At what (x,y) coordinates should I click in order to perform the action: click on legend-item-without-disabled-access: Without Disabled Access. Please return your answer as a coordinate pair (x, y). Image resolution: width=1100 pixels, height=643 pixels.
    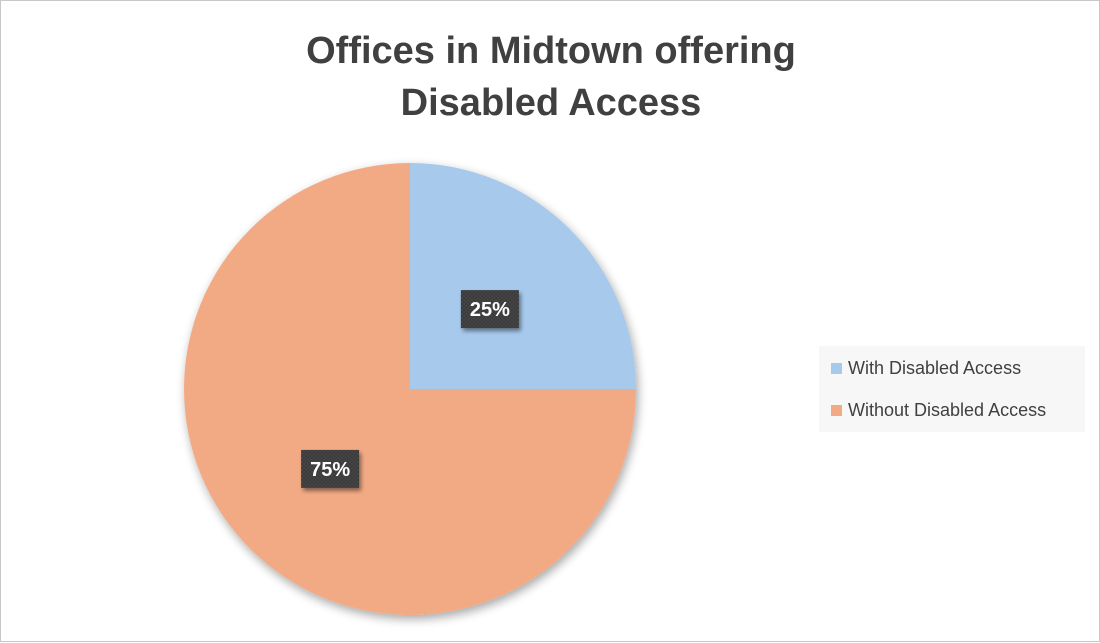
    Looking at the image, I should click on (938, 410).